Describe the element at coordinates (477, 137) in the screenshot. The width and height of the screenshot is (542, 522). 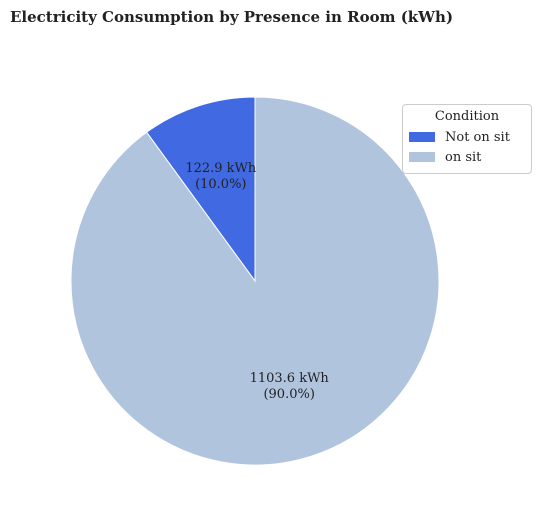
I see `legend-label-not-on-sit: Not on sit` at that location.